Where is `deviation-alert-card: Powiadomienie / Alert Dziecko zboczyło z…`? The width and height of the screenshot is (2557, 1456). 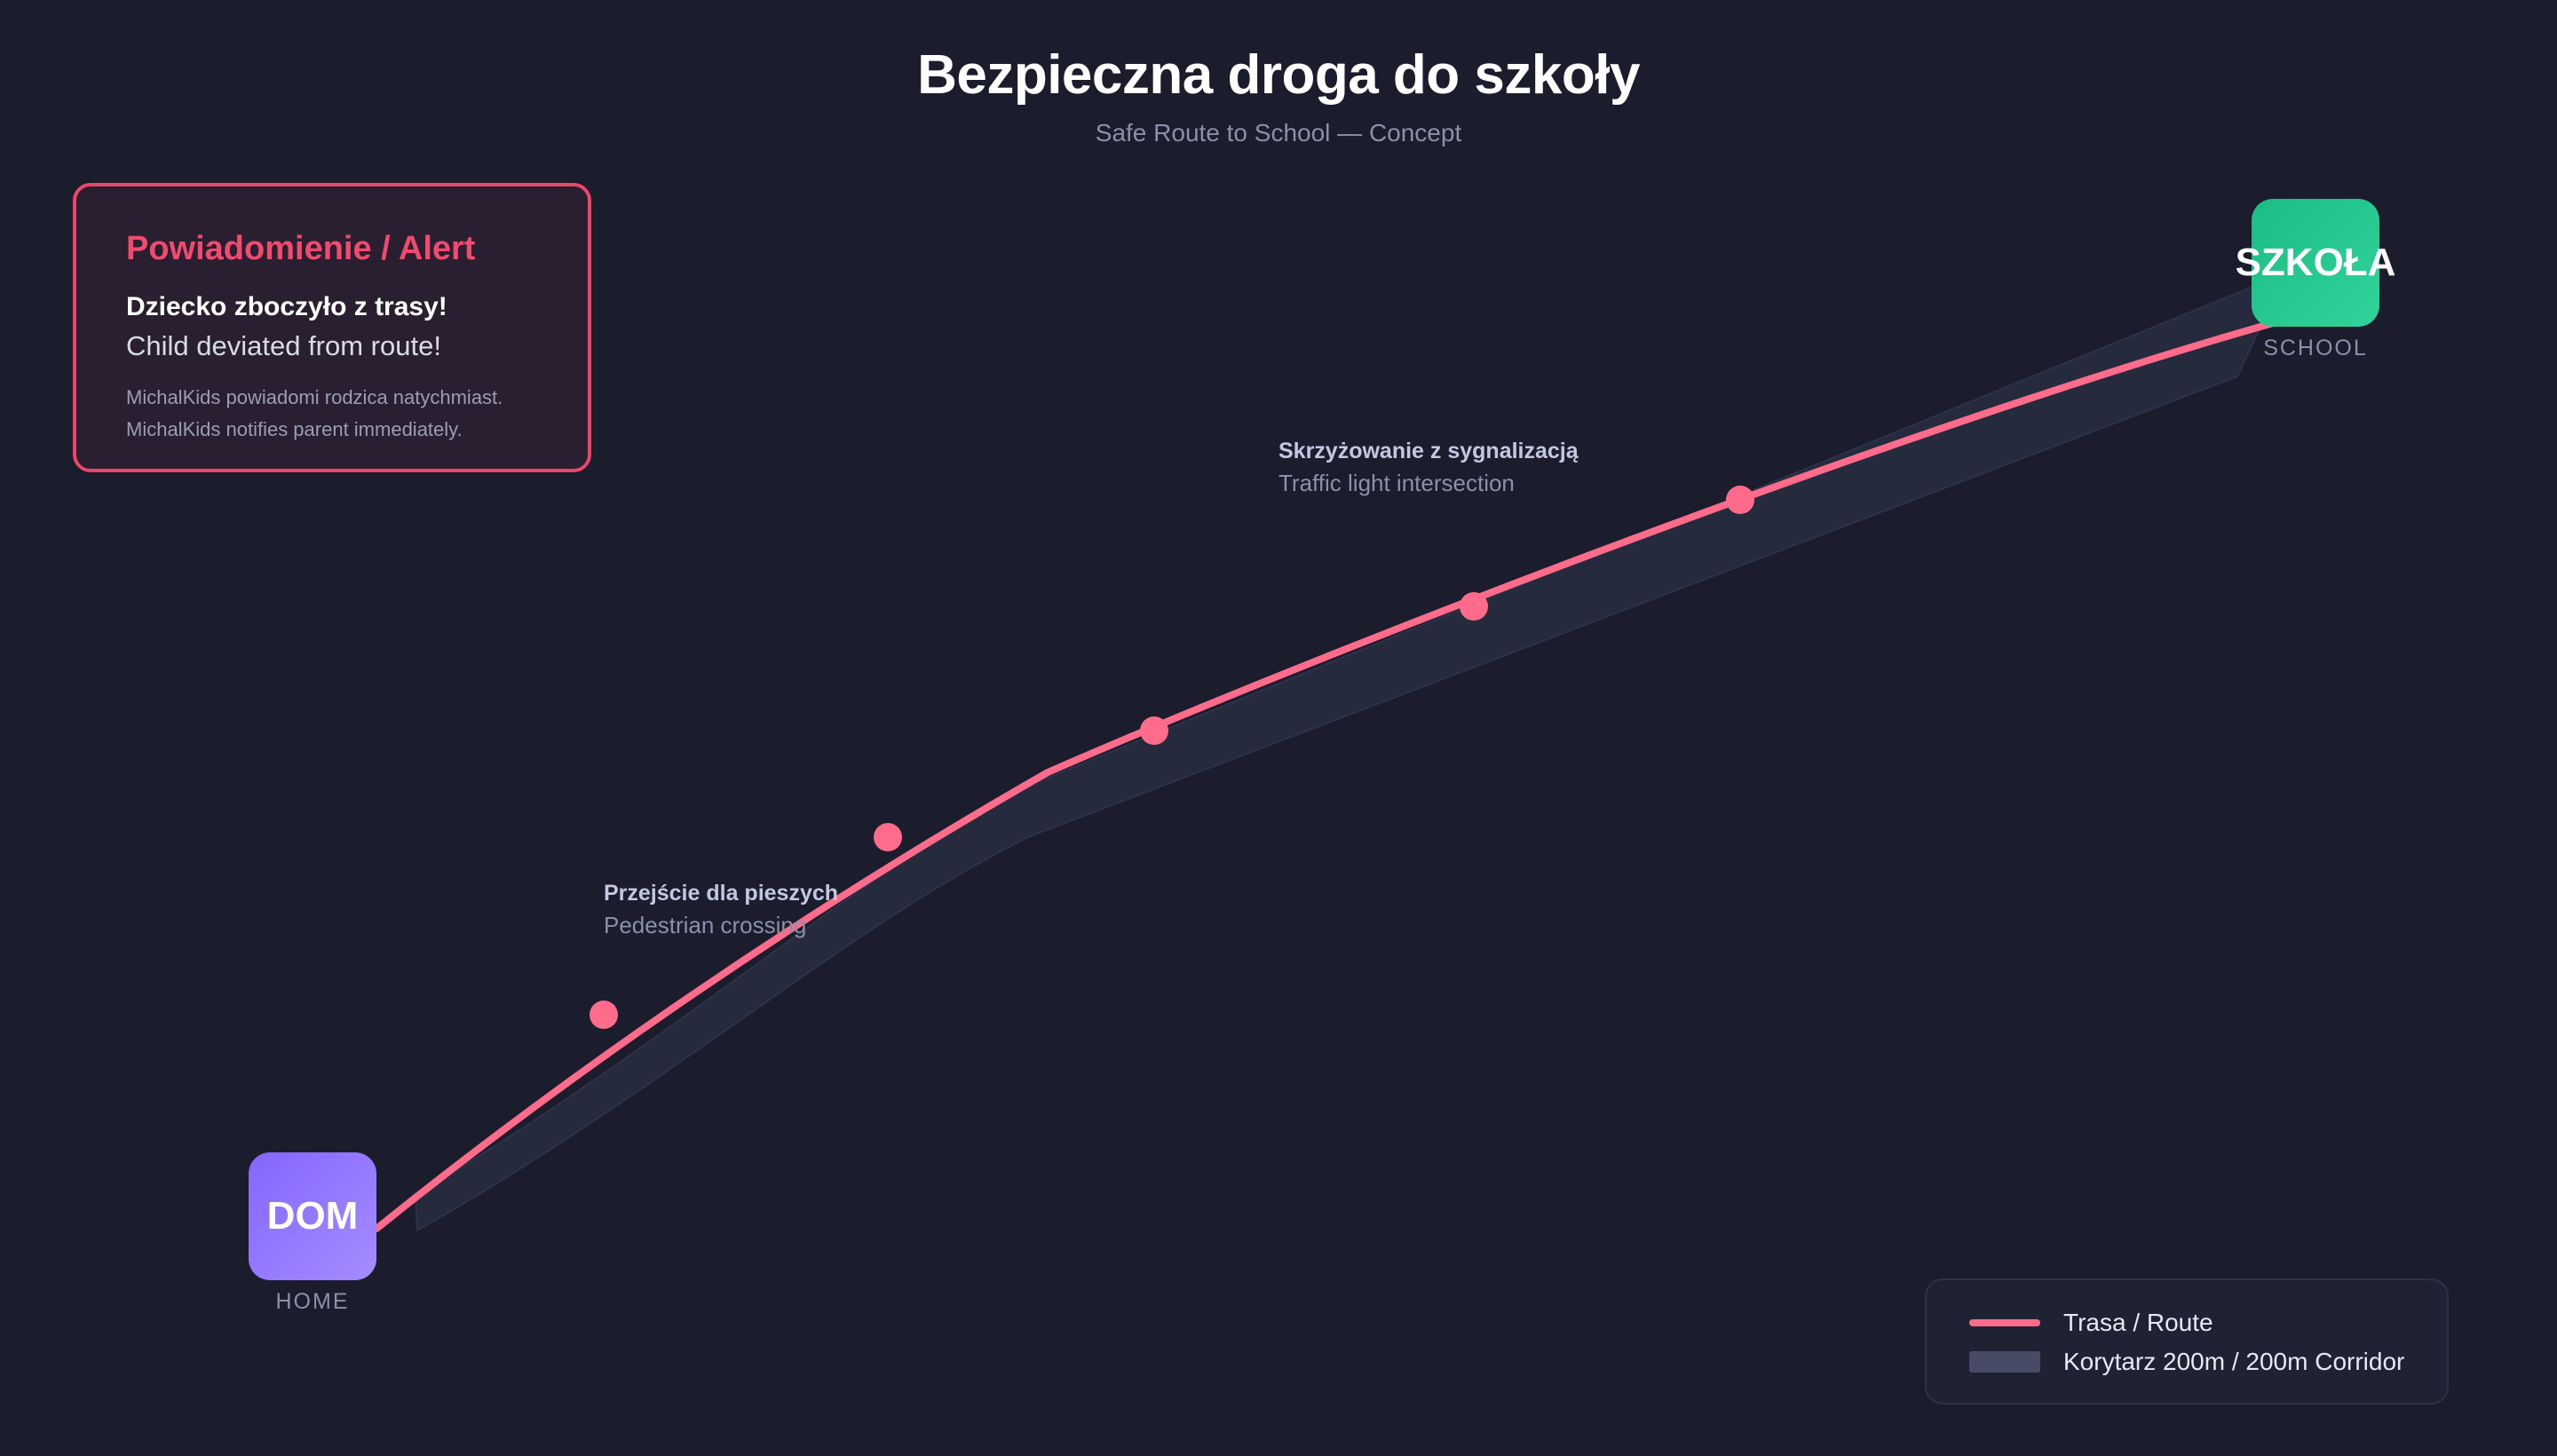
deviation-alert-card: Powiadomienie / Alert Dziecko zboczyło z… is located at coordinates (332, 327).